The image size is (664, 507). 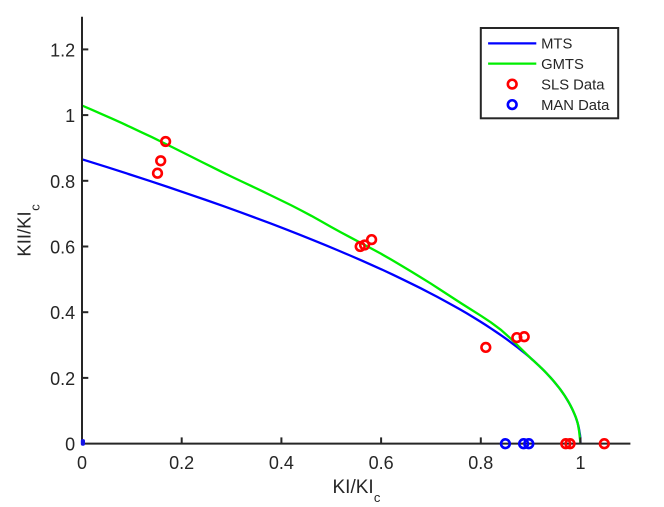 I want to click on svg-text: GMTS, so click(x=562, y=65).